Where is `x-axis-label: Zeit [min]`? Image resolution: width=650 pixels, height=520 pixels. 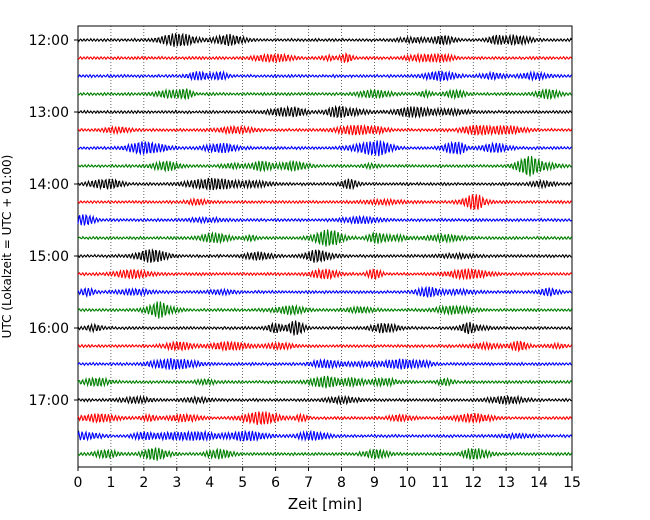
x-axis-label: Zeit [min] is located at coordinates (325, 504).